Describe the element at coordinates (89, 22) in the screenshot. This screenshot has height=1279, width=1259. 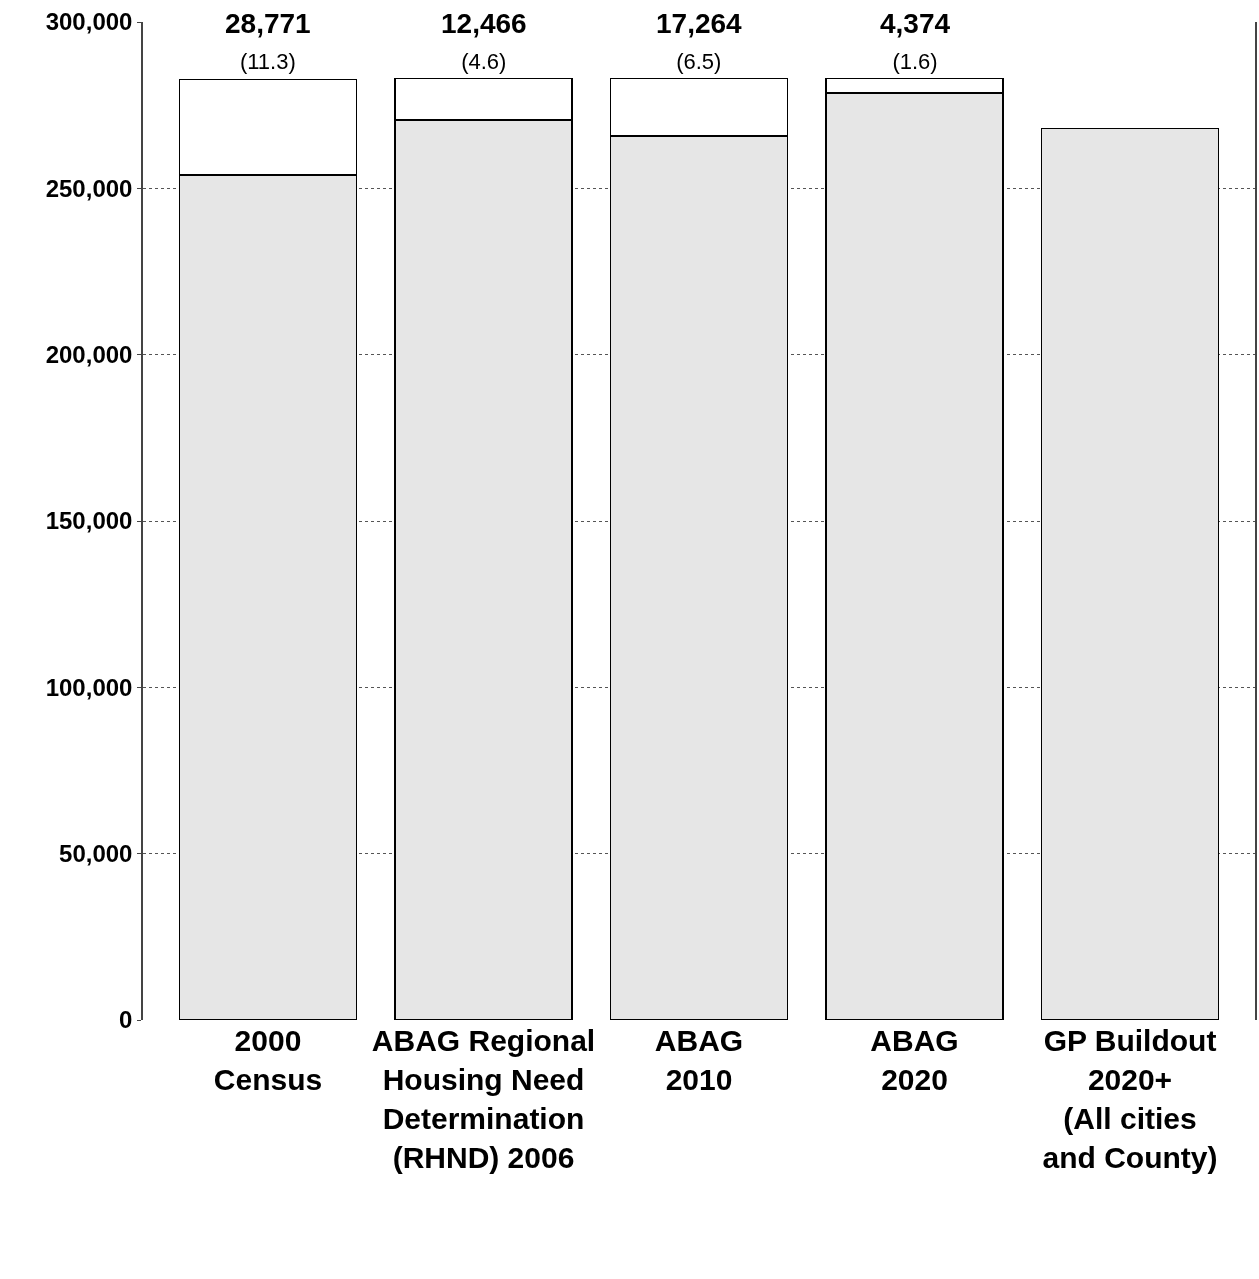
I see `y-tick-label: 300,000` at that location.